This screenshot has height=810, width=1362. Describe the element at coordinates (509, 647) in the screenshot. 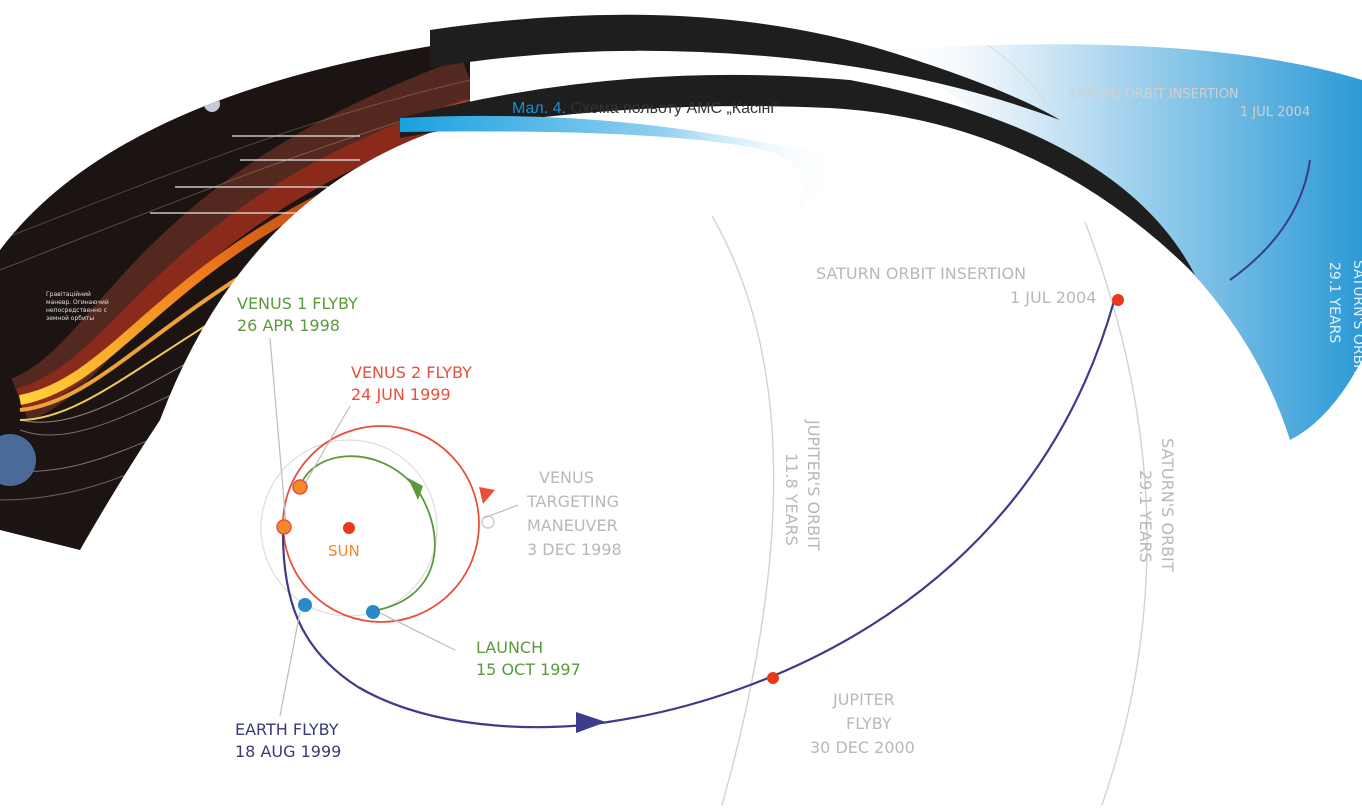

I see `launch-title: LAUNCH` at that location.